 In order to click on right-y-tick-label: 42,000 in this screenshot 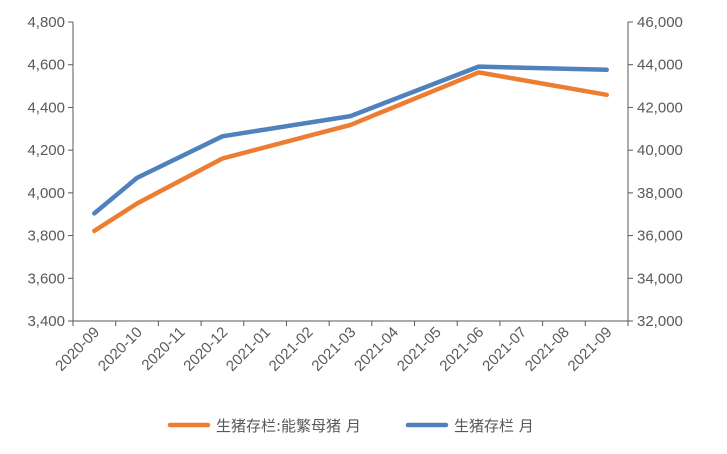, I will do `click(660, 107)`.